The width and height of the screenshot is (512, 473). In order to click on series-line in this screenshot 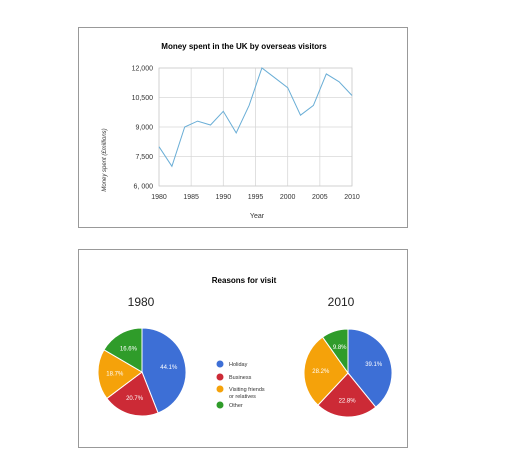, I will do `click(255, 117)`.